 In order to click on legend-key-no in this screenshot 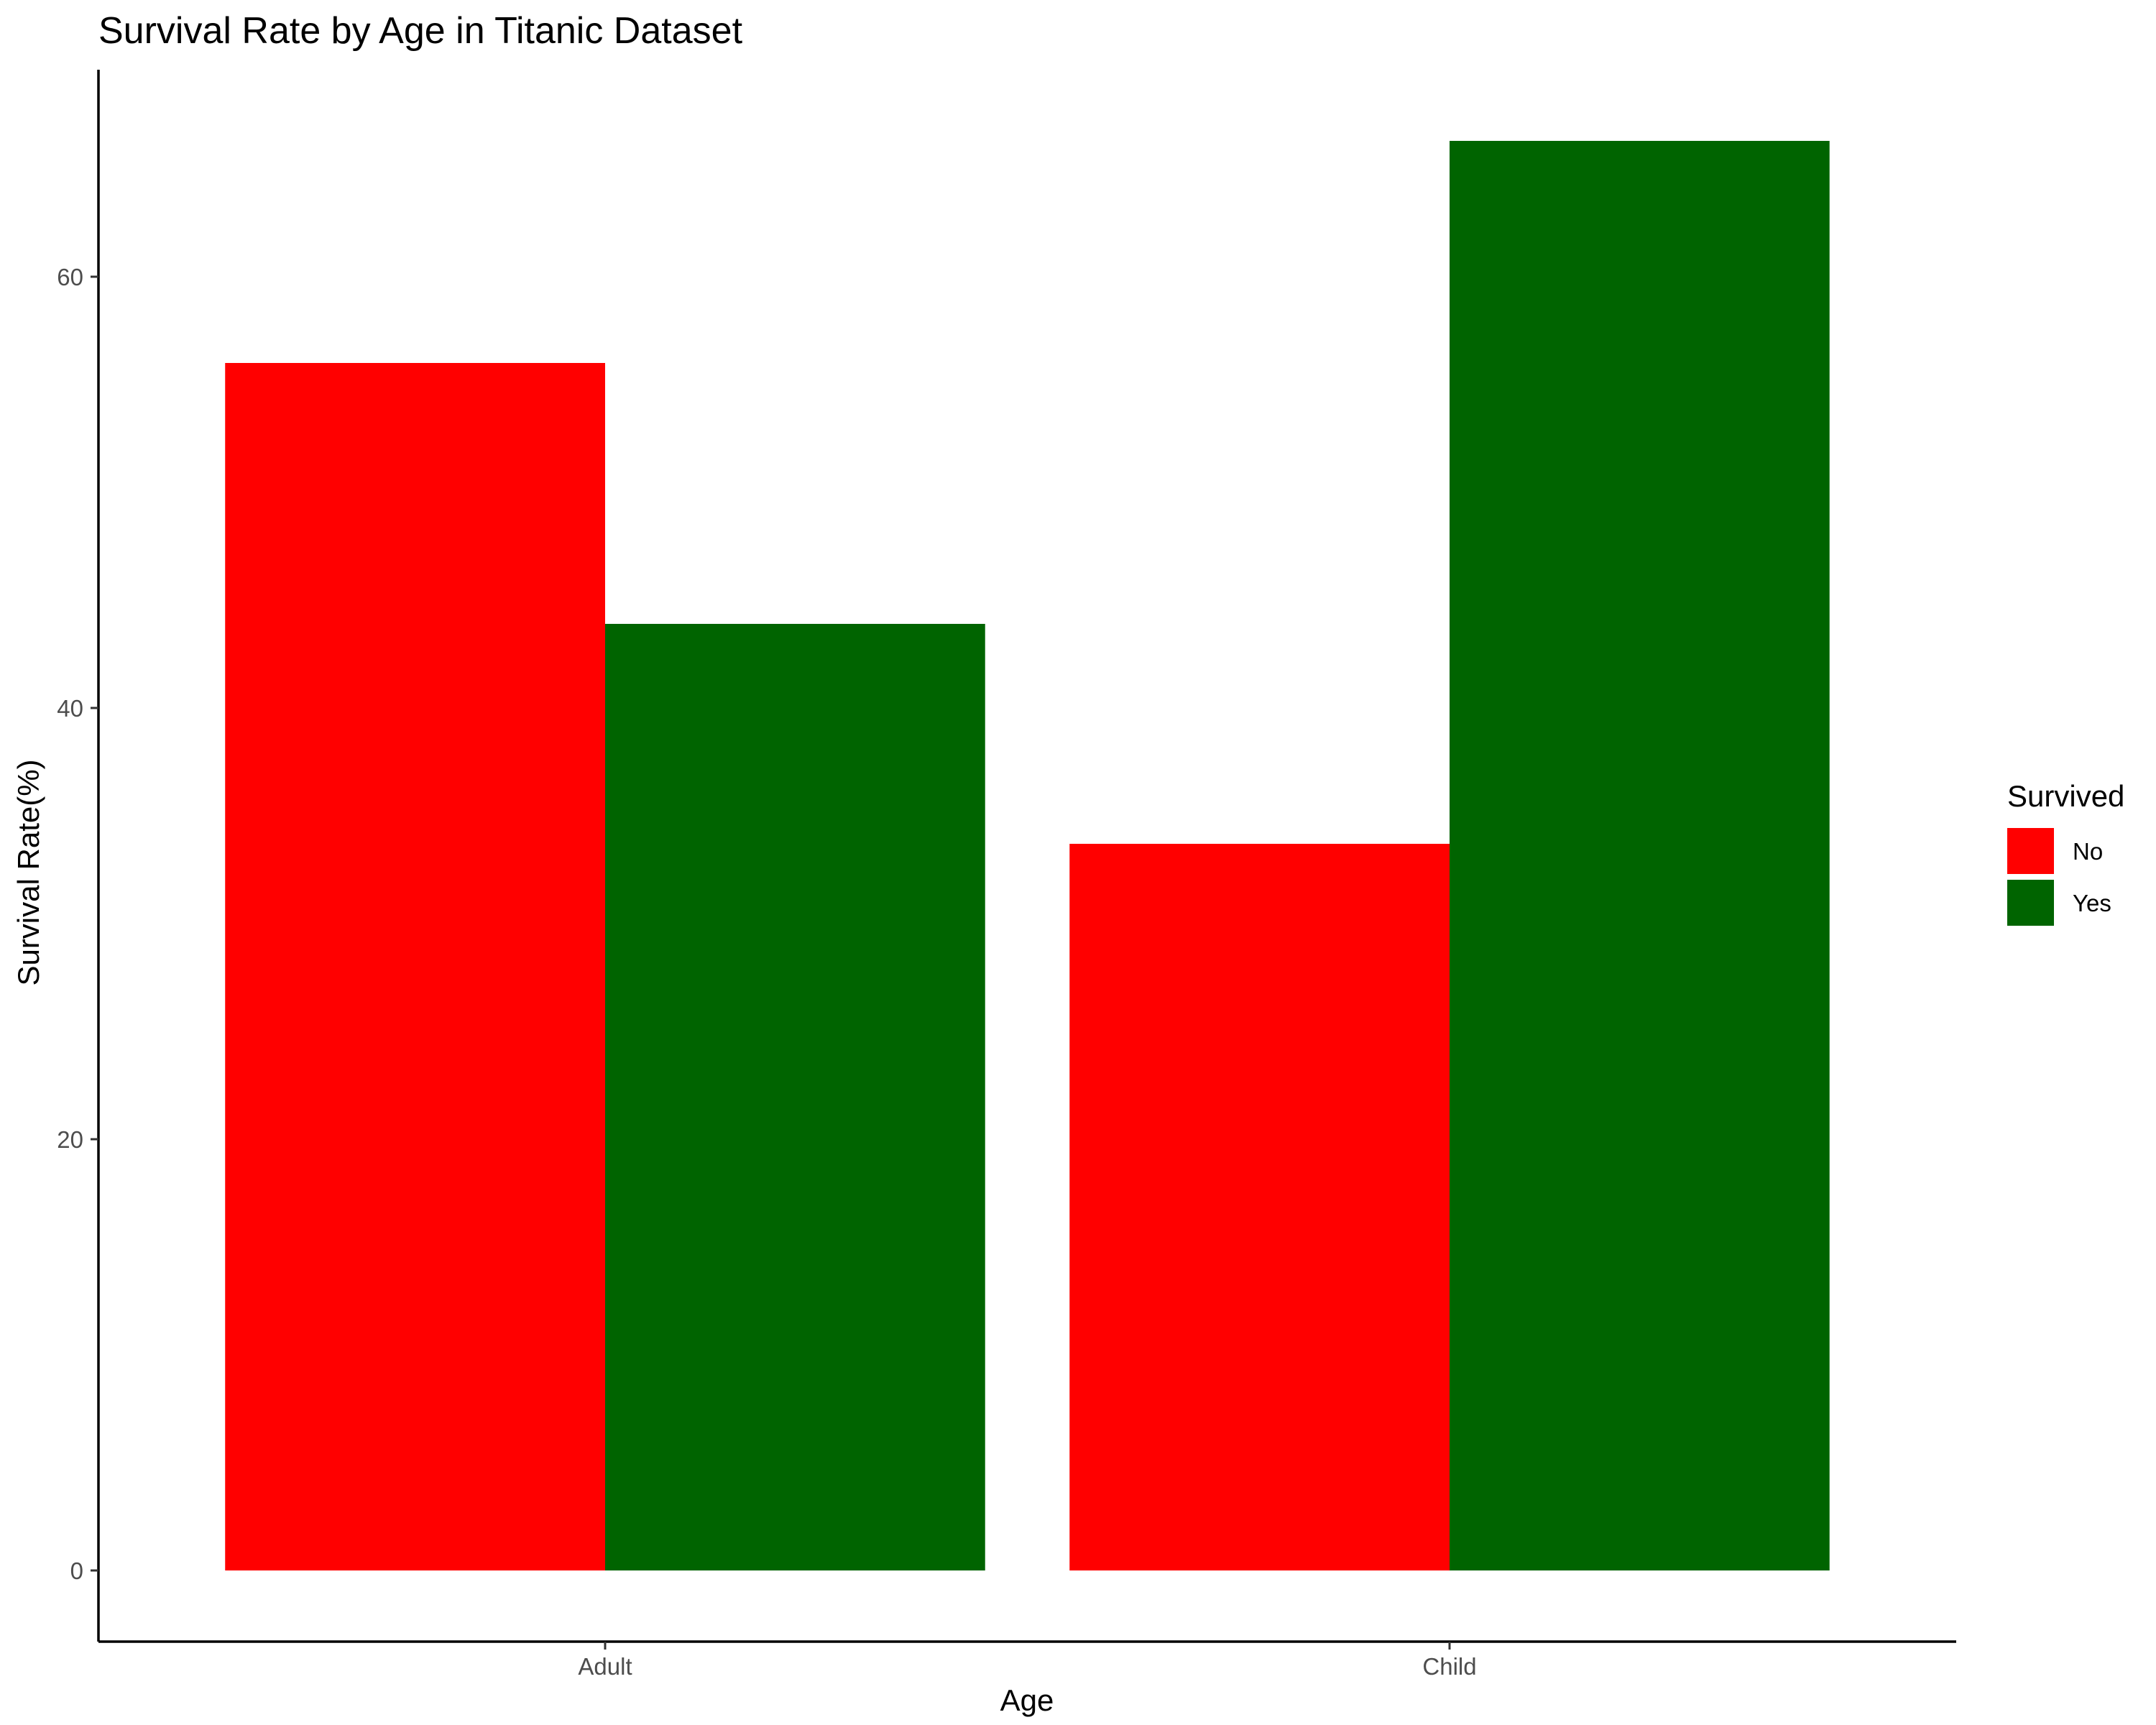, I will do `click(2031, 851)`.